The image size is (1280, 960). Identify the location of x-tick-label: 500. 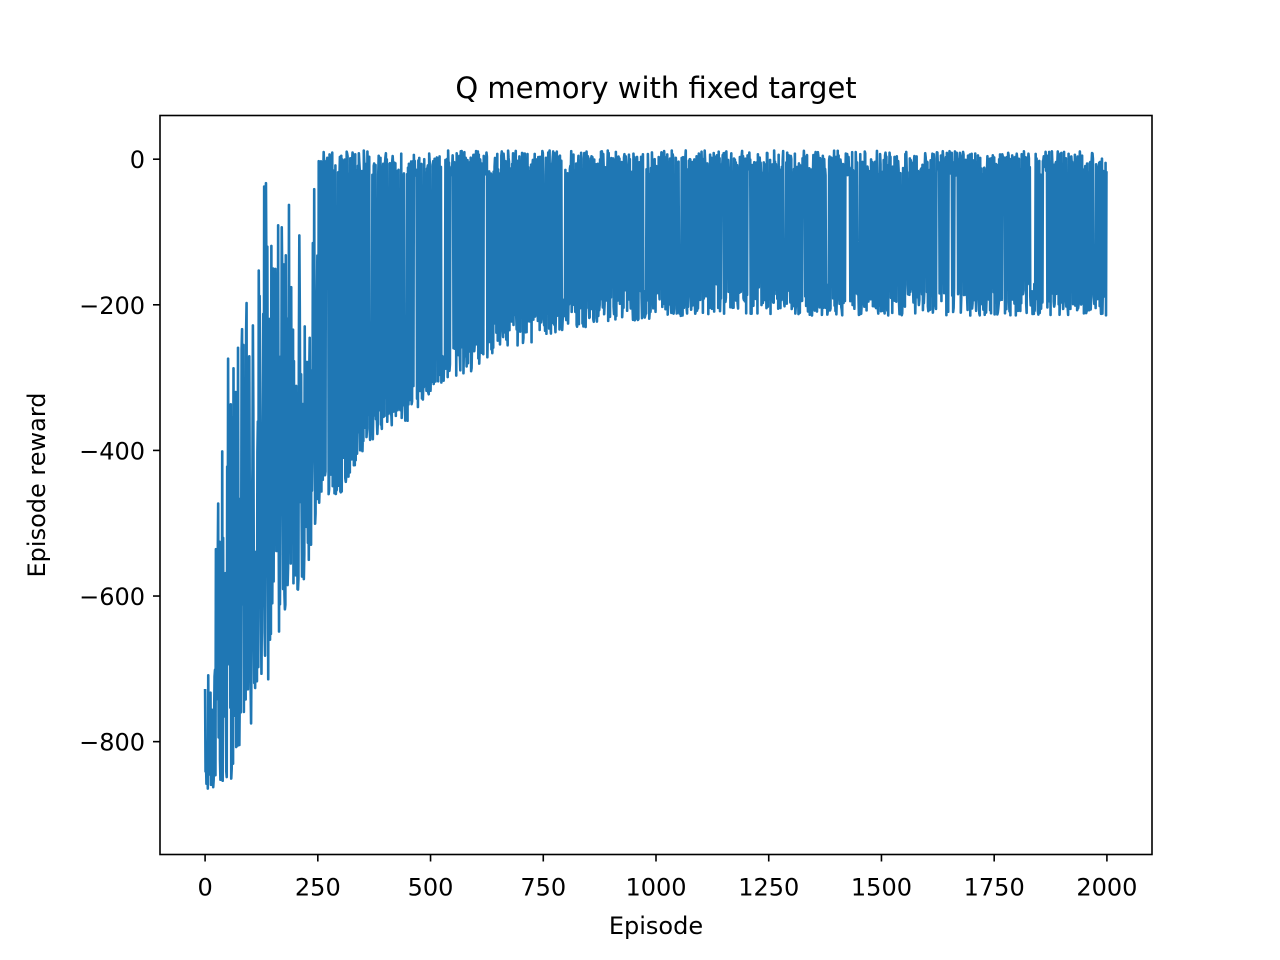
(431, 888).